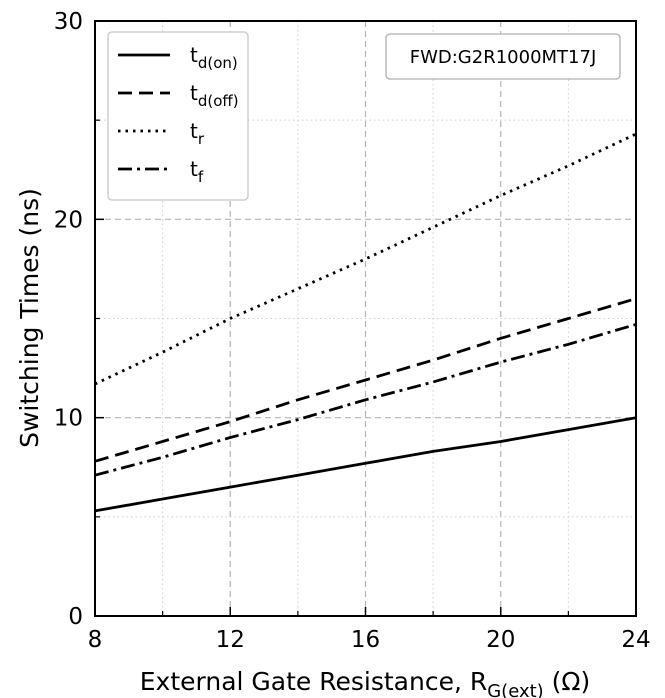 The width and height of the screenshot is (665, 698). What do you see at coordinates (365, 464) in the screenshot?
I see `series-line-d(on)` at bounding box center [365, 464].